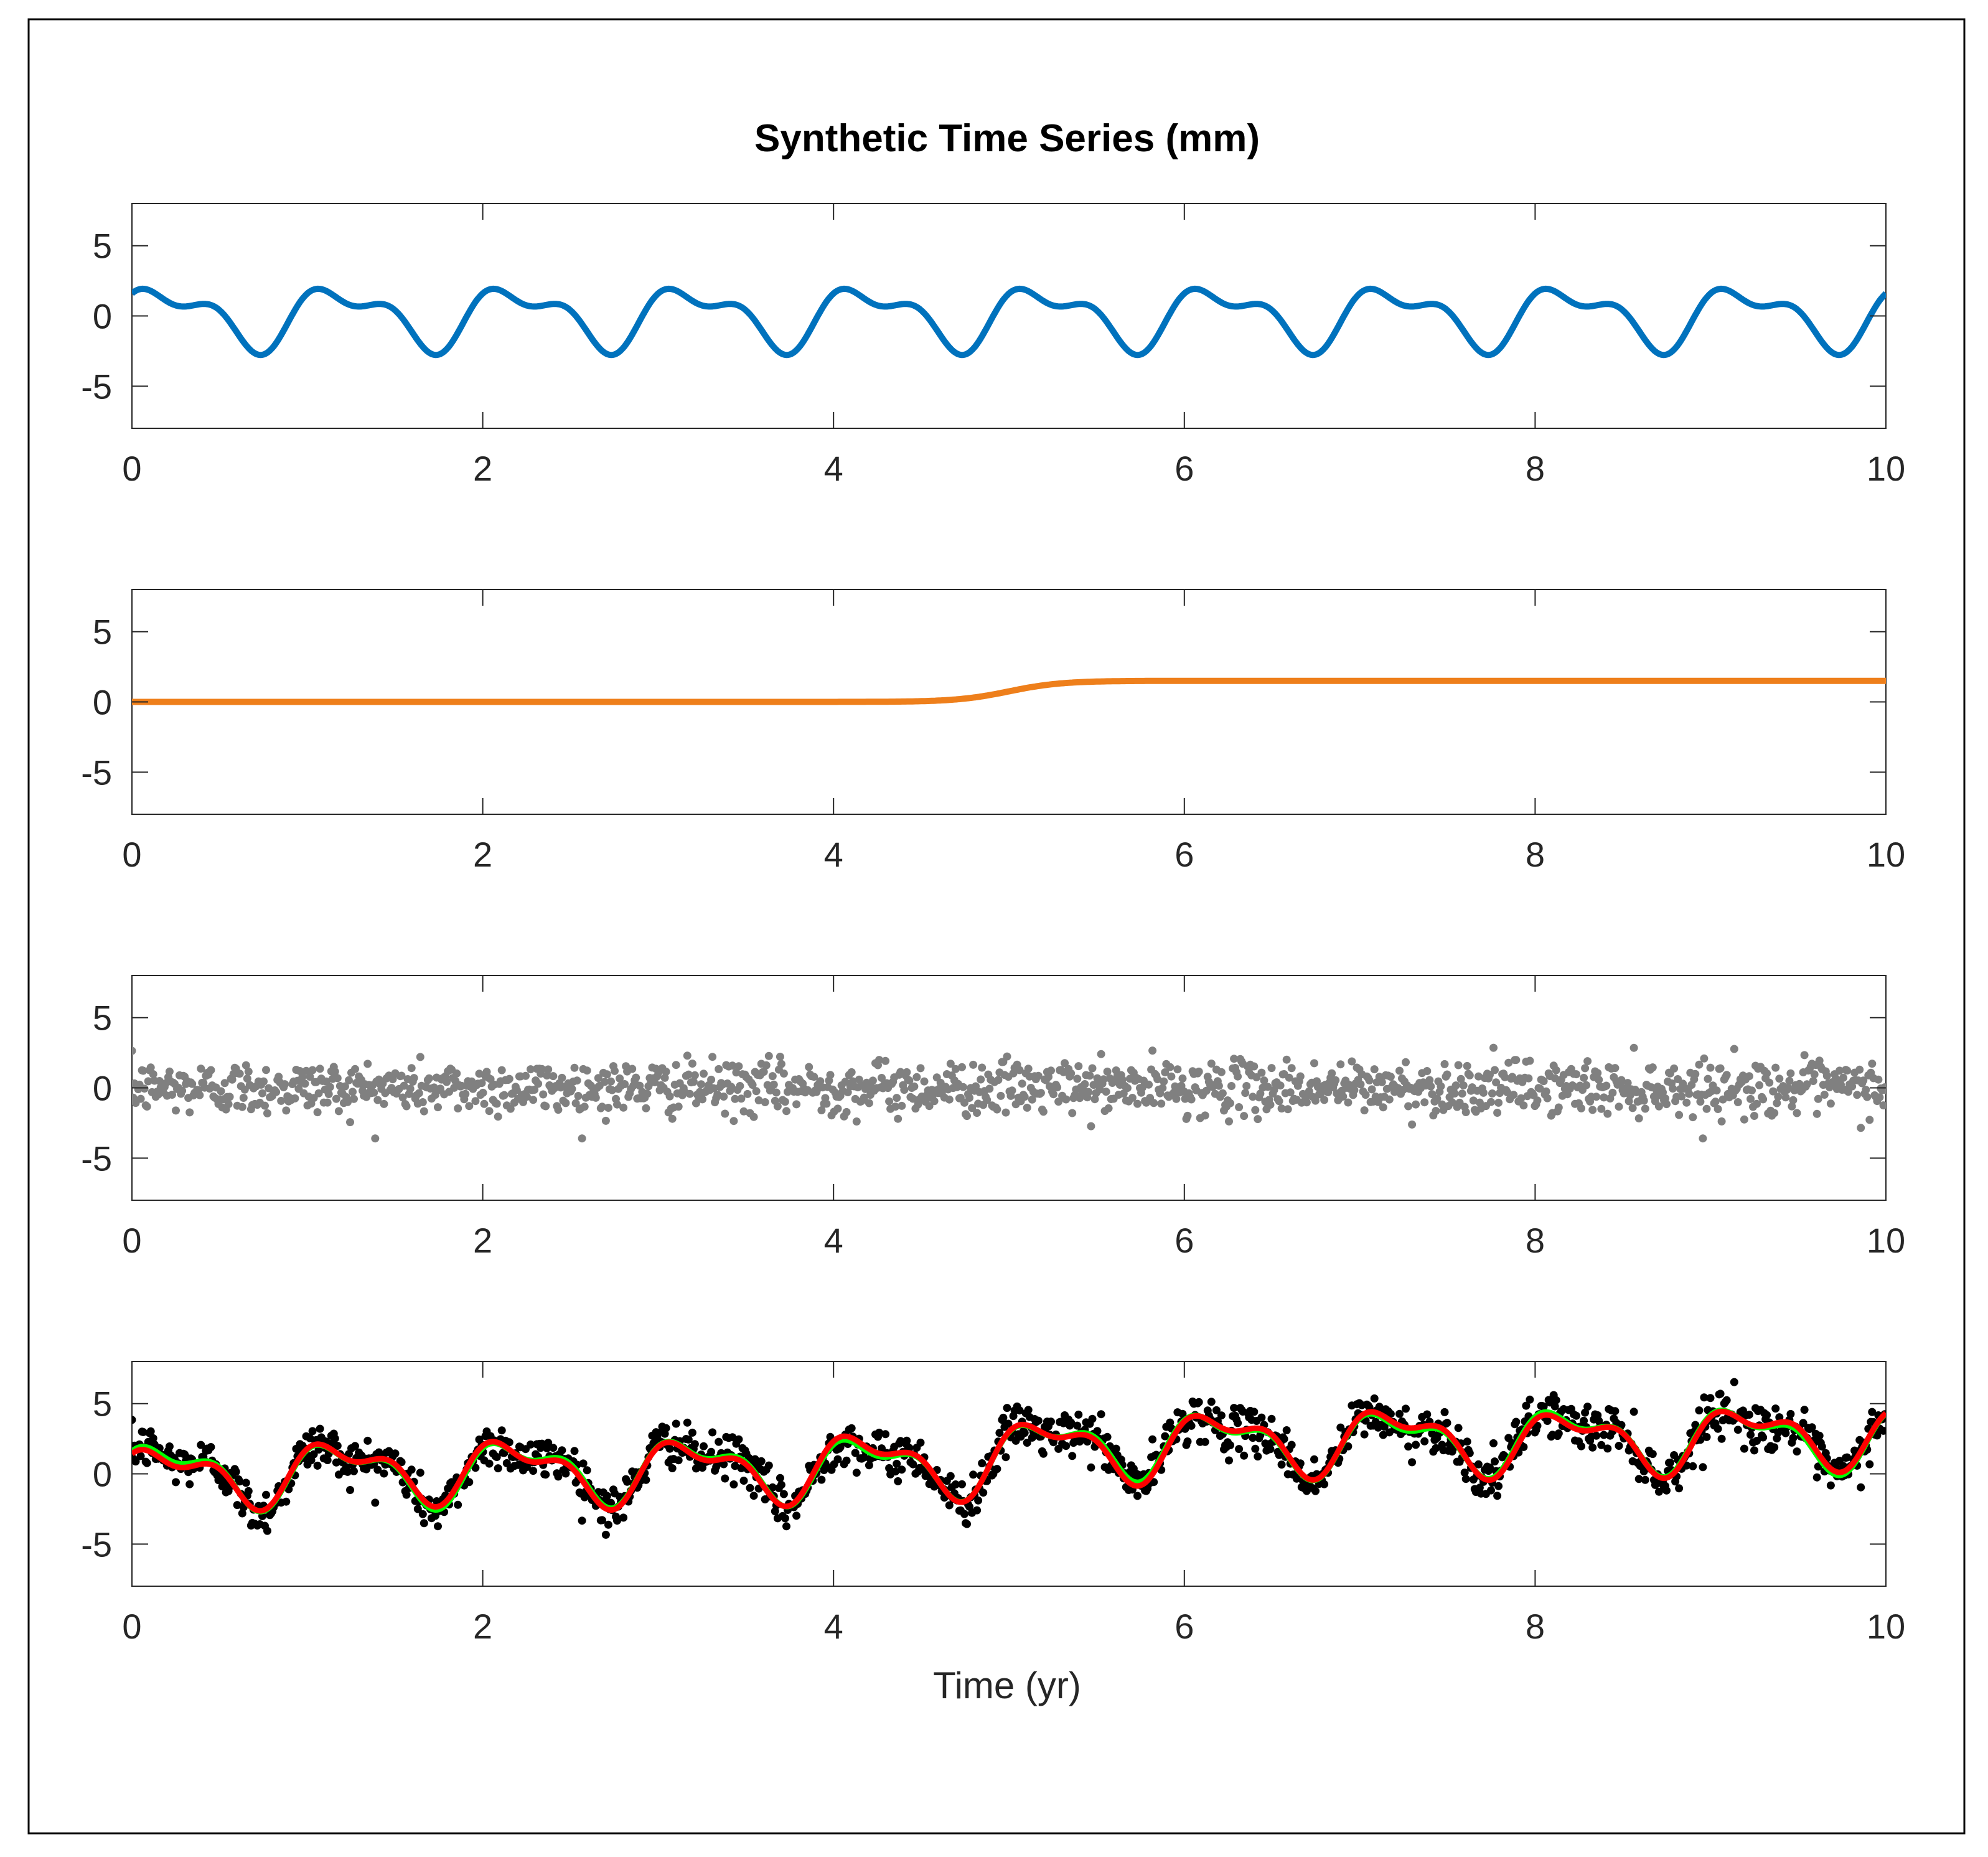  I want to click on x-tick-label: 2, so click(482, 1240).